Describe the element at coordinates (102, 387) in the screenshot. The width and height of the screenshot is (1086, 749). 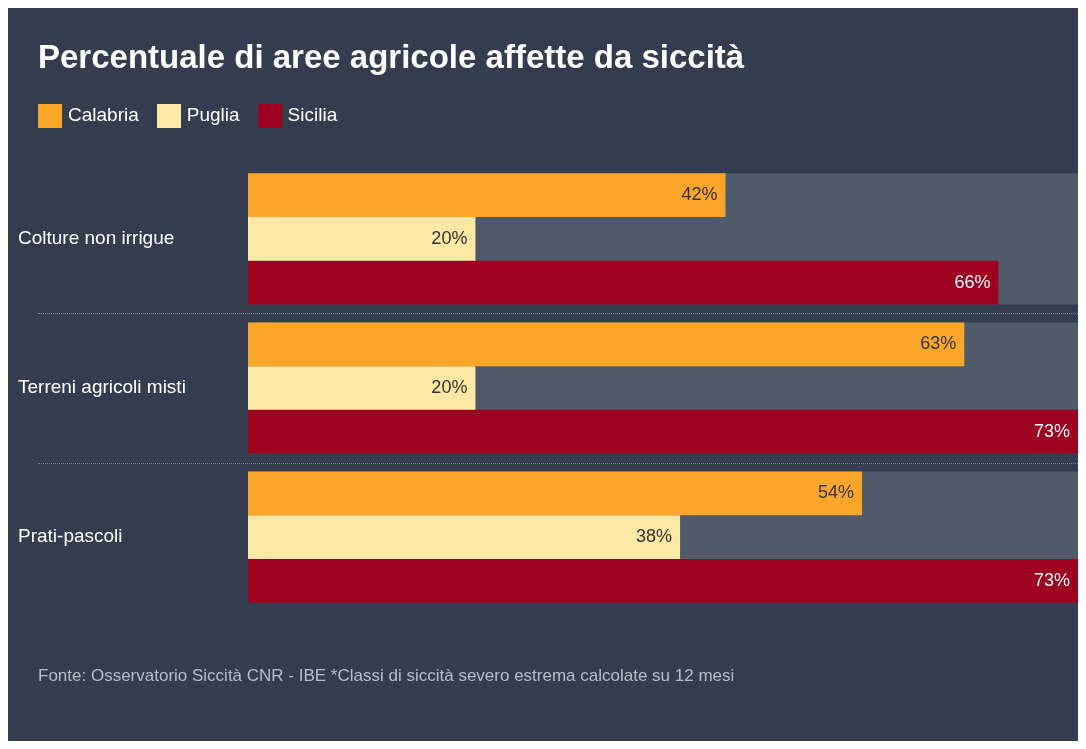
I see `y-tick-label: Terreni agricoli misti` at that location.